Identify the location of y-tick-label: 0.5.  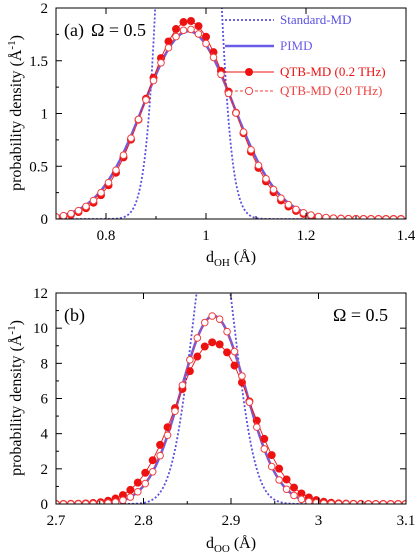
(38, 167).